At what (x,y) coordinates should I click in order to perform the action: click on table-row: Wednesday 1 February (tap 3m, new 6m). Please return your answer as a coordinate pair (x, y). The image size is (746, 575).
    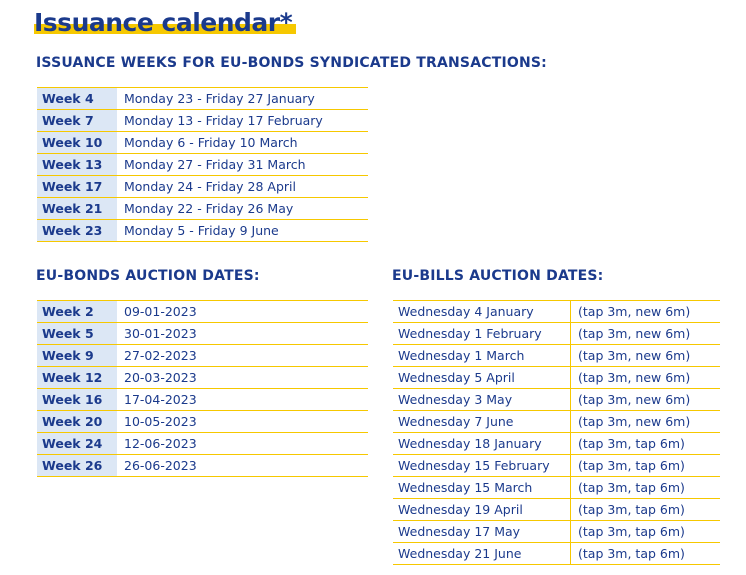
    Looking at the image, I should click on (556, 334).